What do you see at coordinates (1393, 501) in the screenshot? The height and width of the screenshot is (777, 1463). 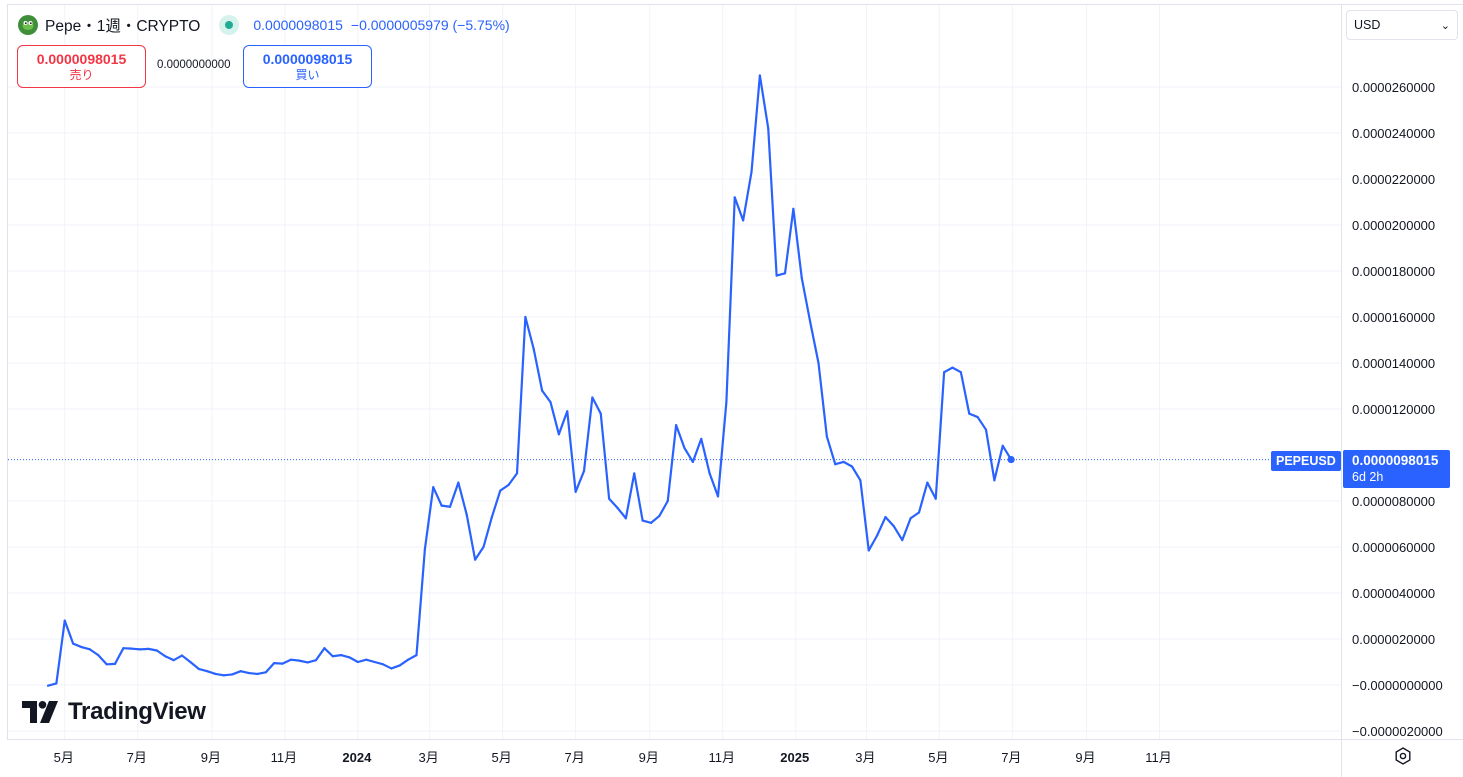 I see `y-tick-label: 0.0000080000` at bounding box center [1393, 501].